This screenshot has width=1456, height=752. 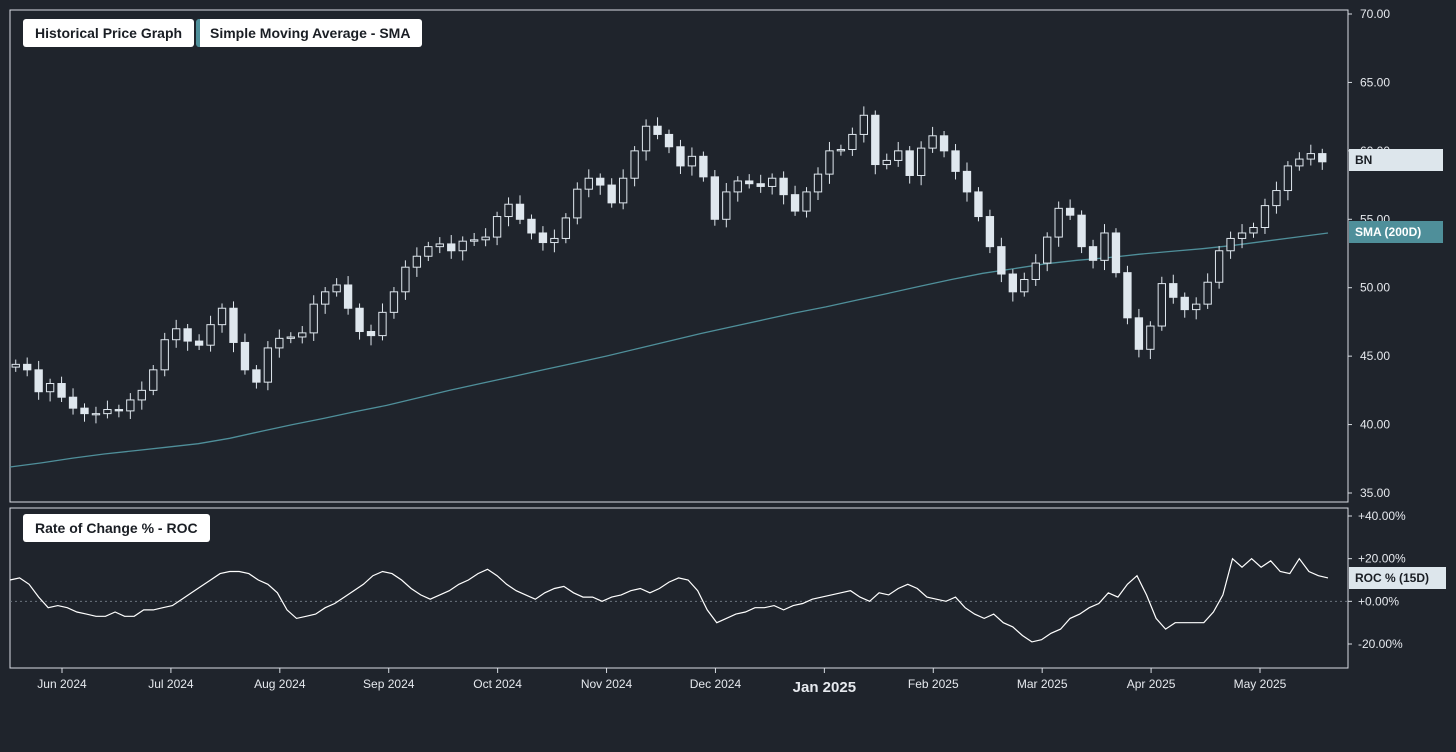 What do you see at coordinates (716, 684) in the screenshot?
I see `x-tick-label: Dec 2024` at bounding box center [716, 684].